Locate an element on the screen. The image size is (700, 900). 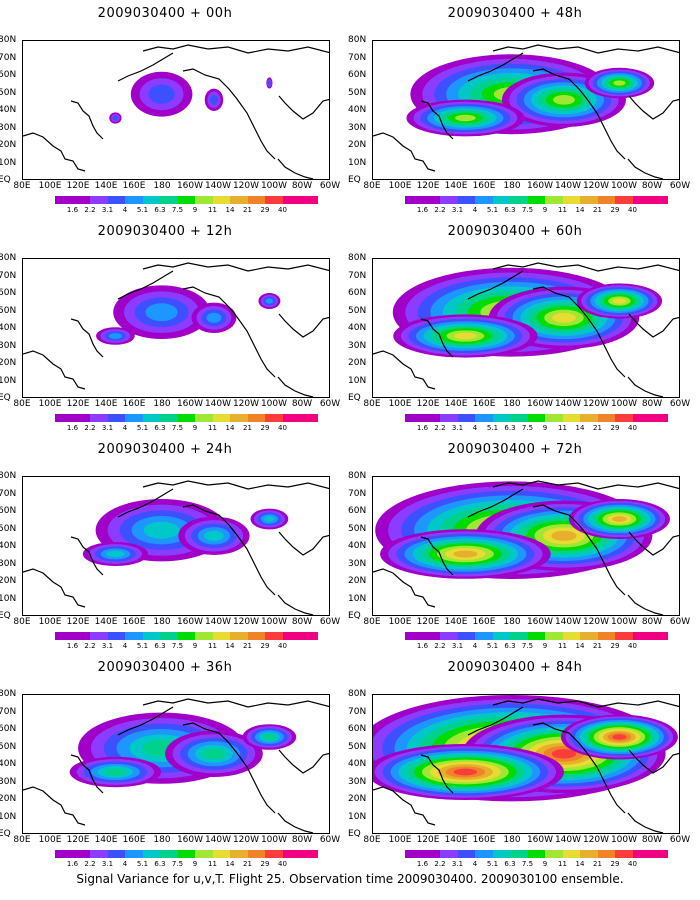
lon-tick-label: 80W is located at coordinates (652, 186).